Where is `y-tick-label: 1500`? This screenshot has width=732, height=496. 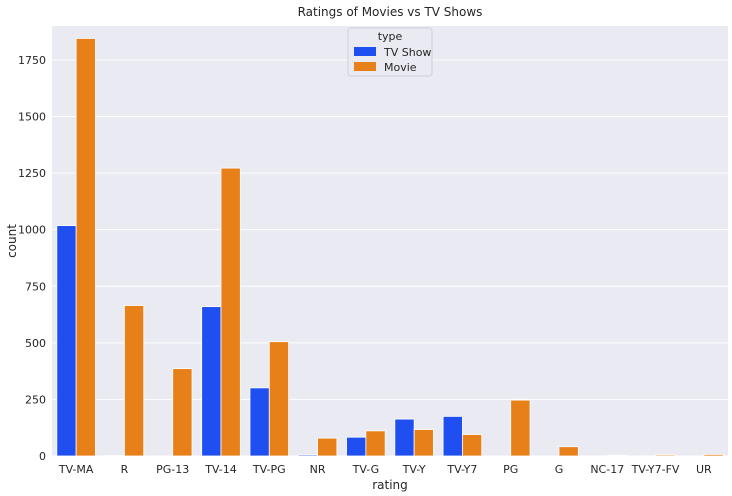 y-tick-label: 1500 is located at coordinates (32, 117).